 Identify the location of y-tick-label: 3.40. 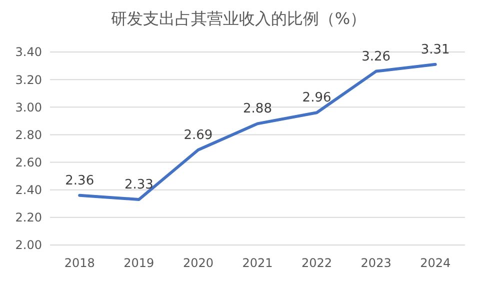
(28, 52).